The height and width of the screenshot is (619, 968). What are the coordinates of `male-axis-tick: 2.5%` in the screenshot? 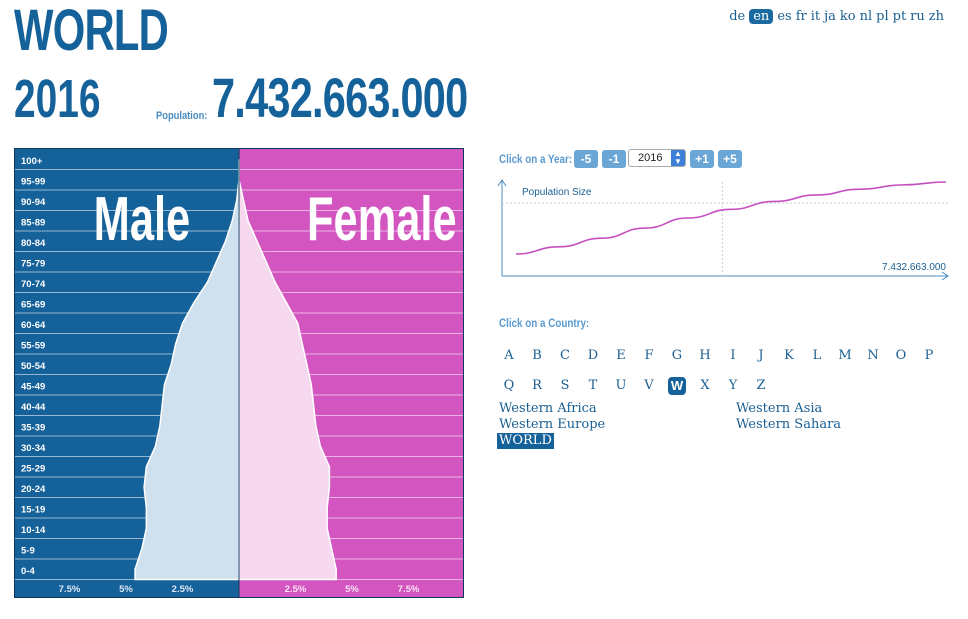 It's located at (183, 589).